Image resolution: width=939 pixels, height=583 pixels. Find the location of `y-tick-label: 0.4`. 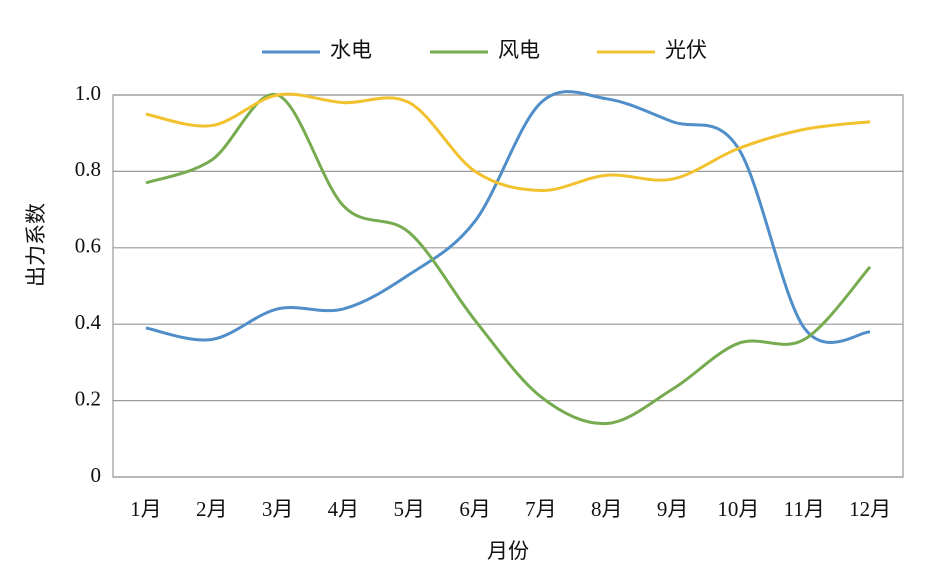

y-tick-label: 0.4 is located at coordinates (88, 322).